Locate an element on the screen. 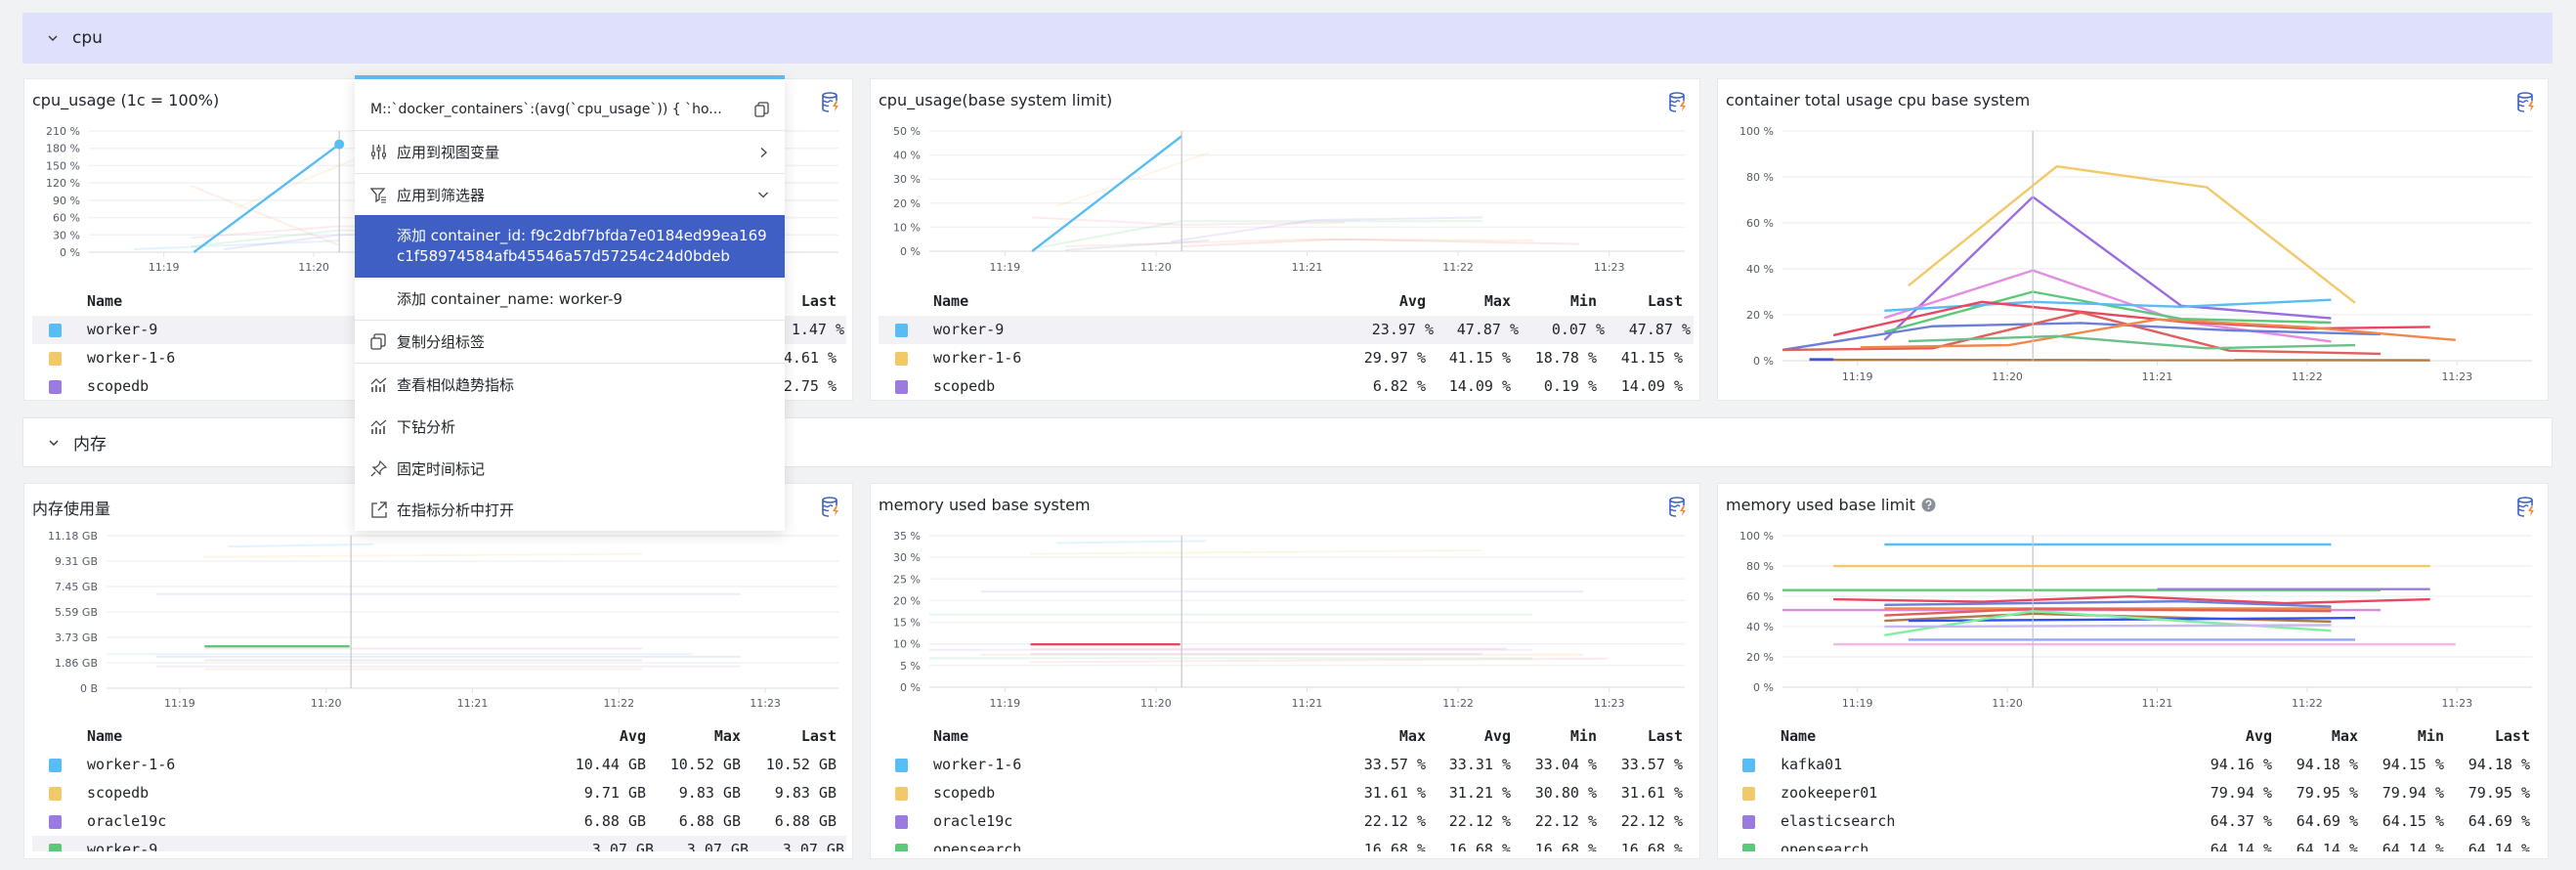 This screenshot has width=2576, height=870. menu-item-apply-filter: 应用到筛选器 is located at coordinates (570, 194).